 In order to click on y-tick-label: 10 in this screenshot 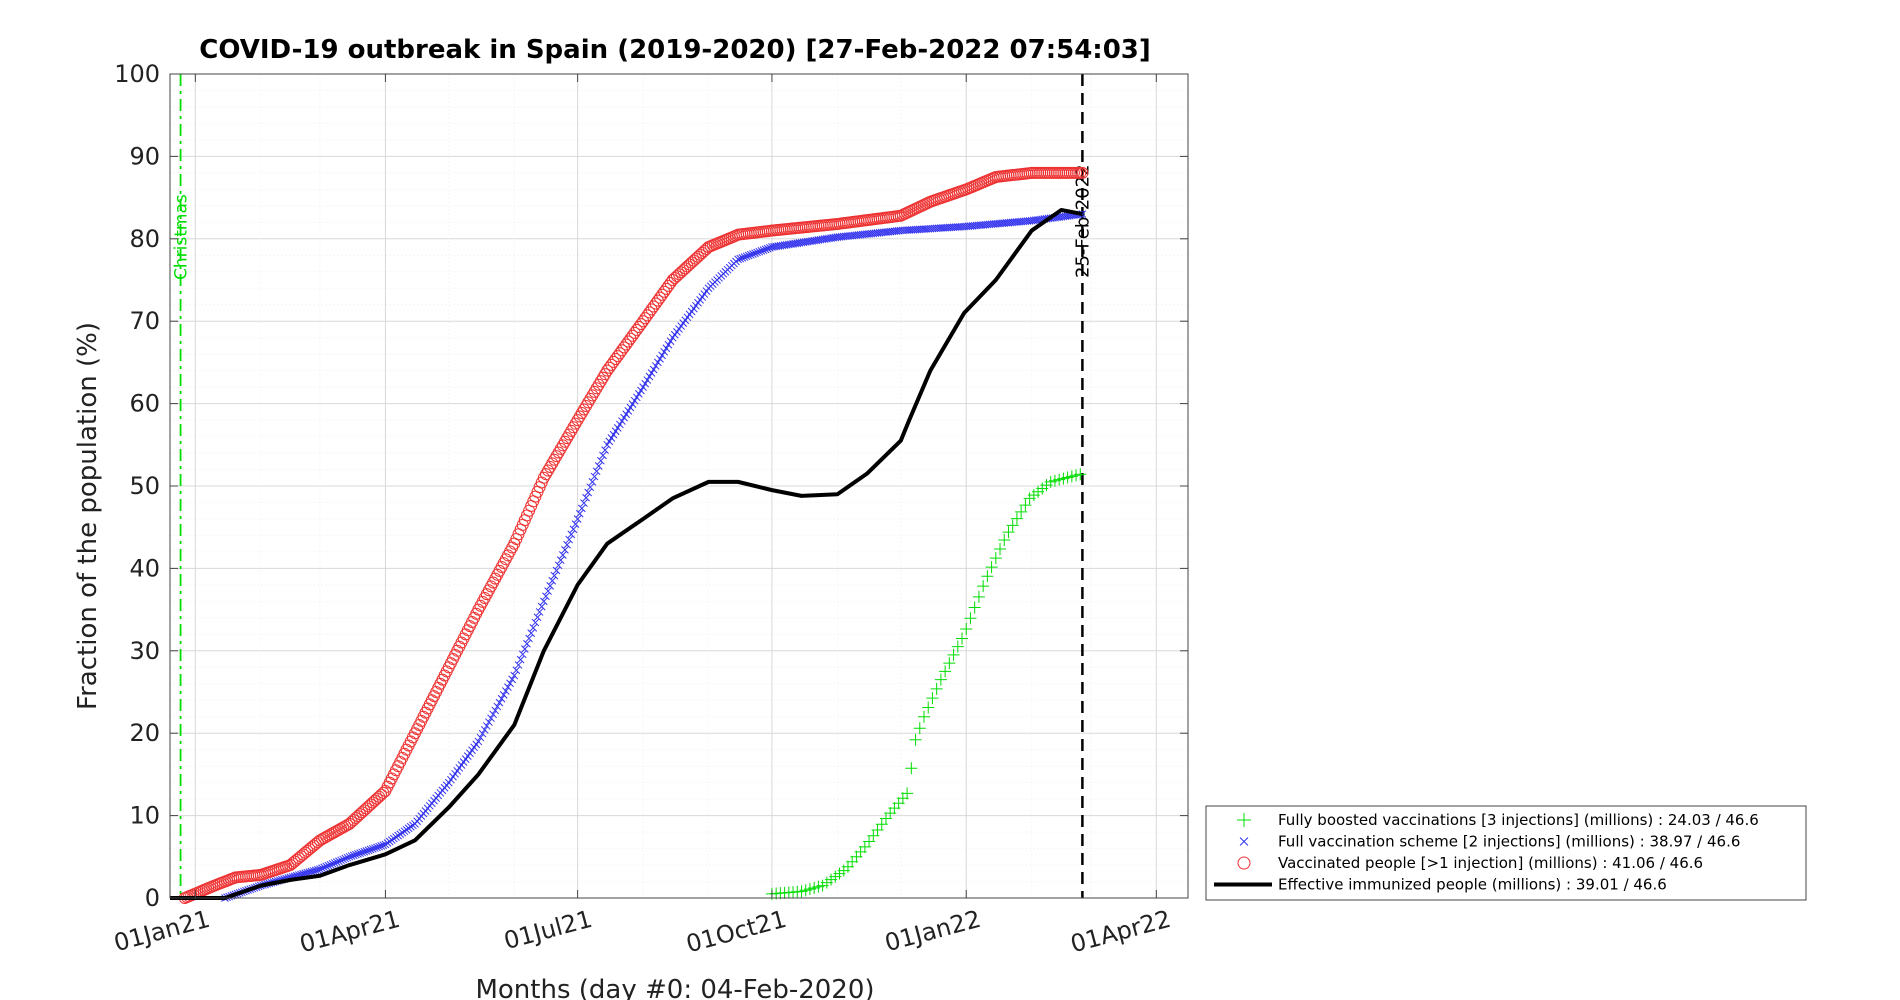, I will do `click(144, 816)`.